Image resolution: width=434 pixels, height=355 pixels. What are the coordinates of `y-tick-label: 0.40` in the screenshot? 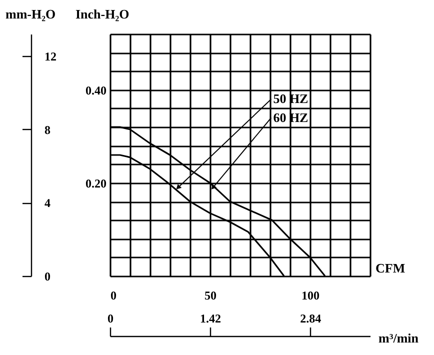 It's located at (96, 90).